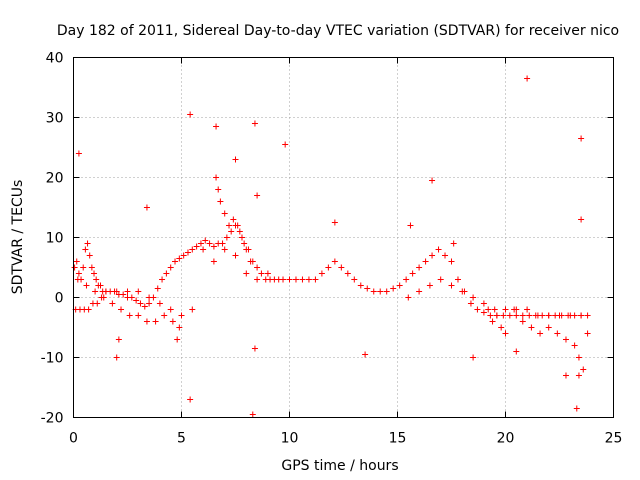 This screenshot has width=640, height=480. What do you see at coordinates (52, 359) in the screenshot?
I see `y-tick-label: -10` at bounding box center [52, 359].